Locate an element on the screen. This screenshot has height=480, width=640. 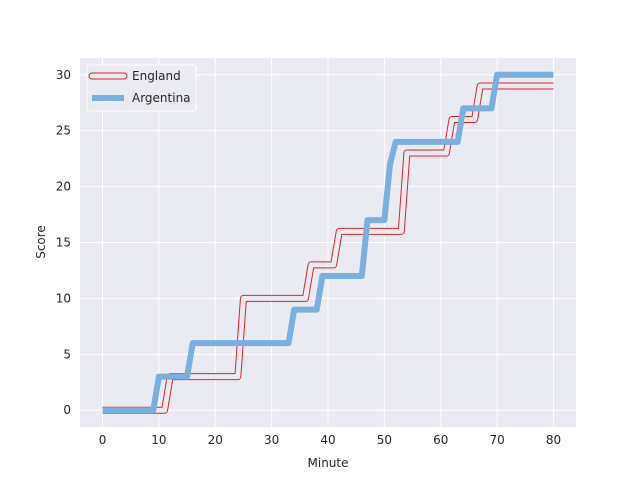
y-axis-ticks: 0 5 10 15 20 25 30 is located at coordinates (63, 242).